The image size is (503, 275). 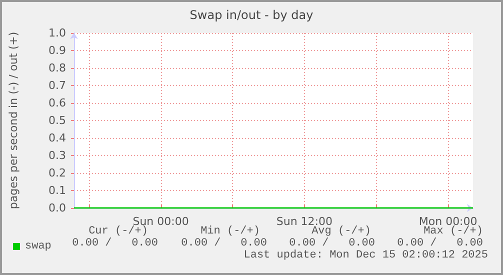 I want to click on y-tick-label: 0.6, so click(x=57, y=103).